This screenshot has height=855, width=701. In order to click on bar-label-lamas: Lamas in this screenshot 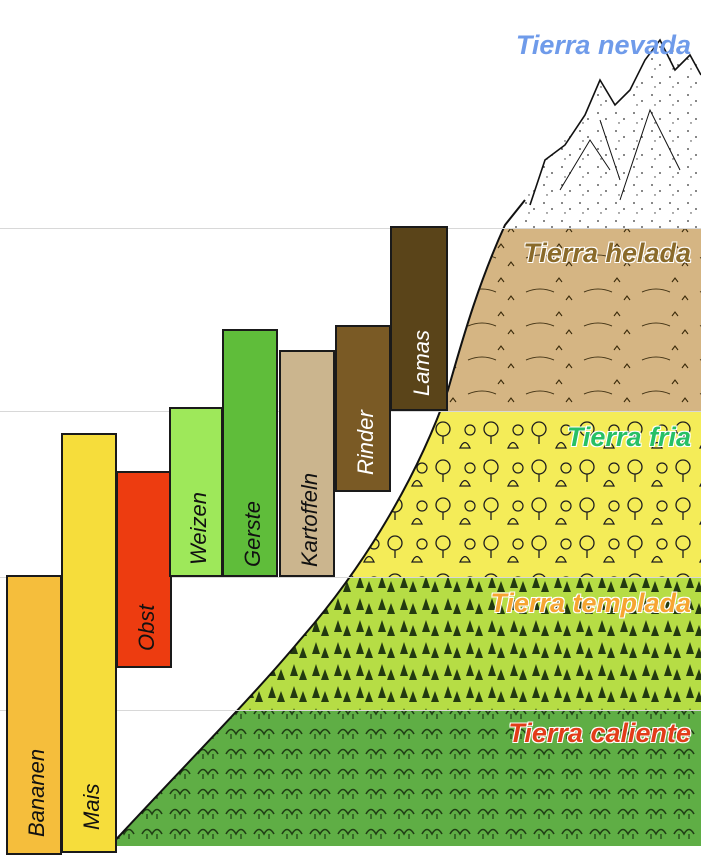, I will do `click(421, 362)`.